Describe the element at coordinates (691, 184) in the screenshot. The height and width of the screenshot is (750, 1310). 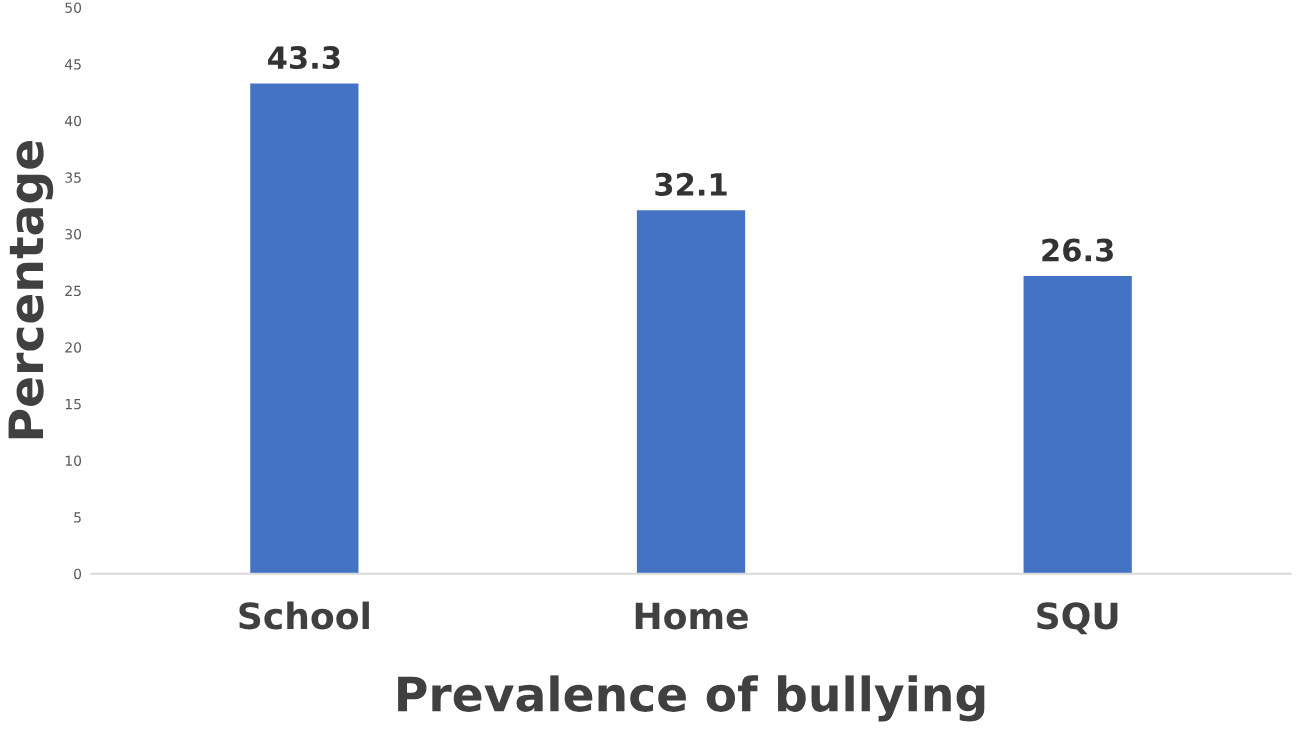
I see `data-label: 32.1` at that location.